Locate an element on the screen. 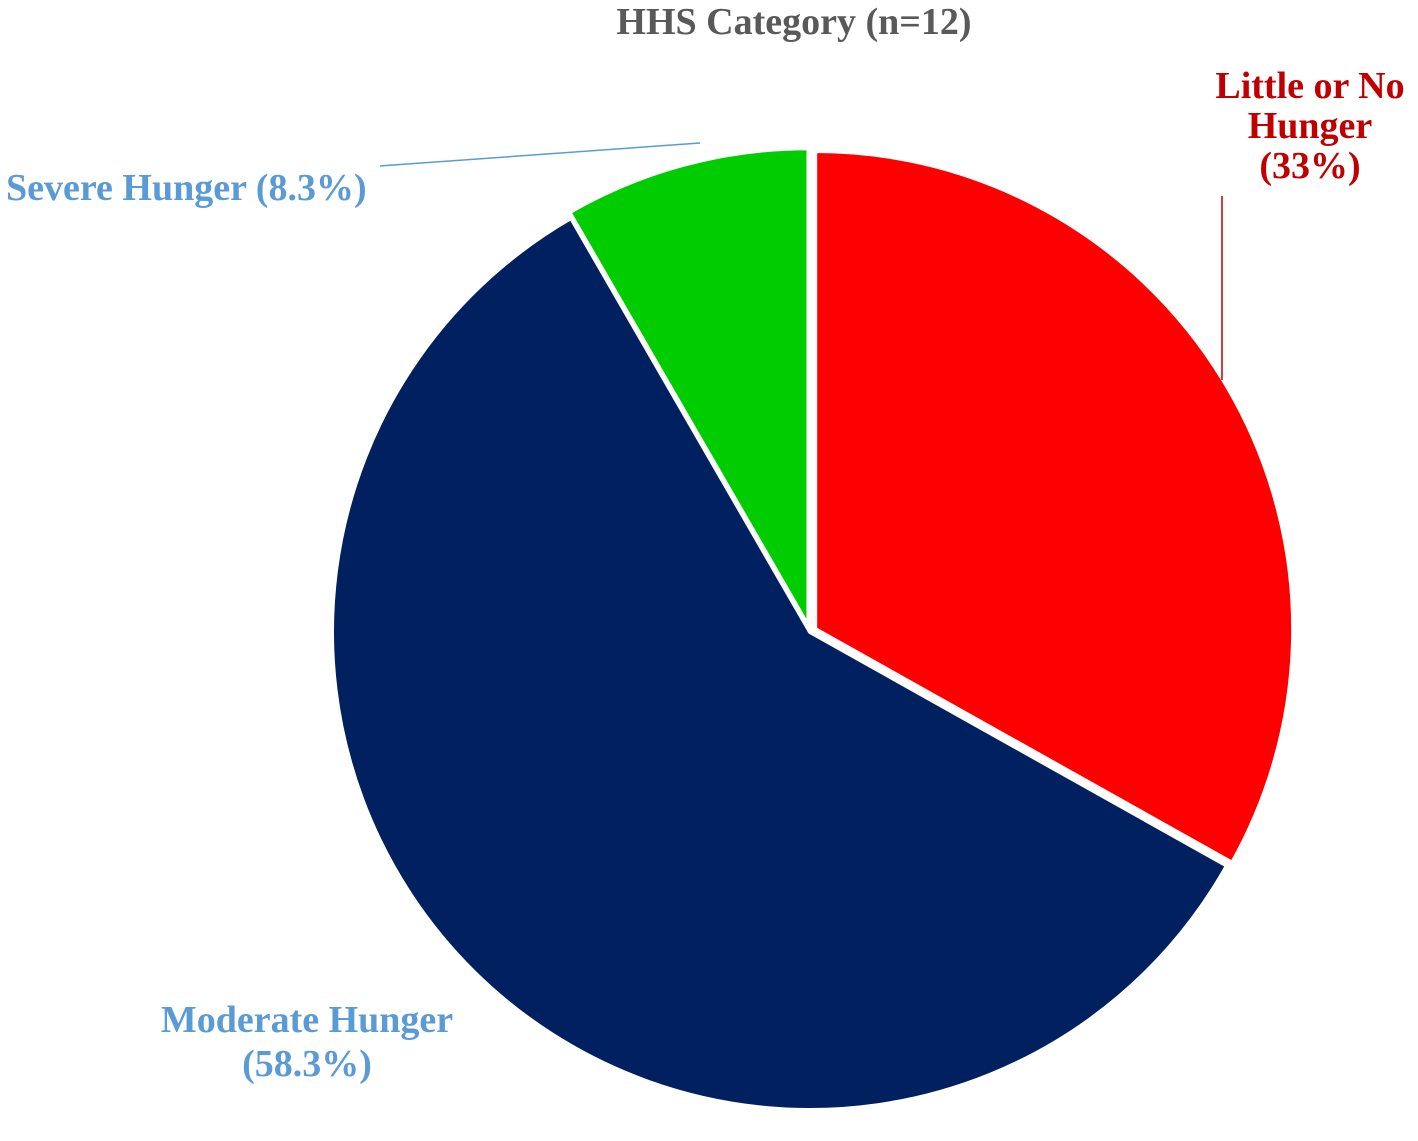  slice-label-2: Severe Hunger (8.3%) is located at coordinates (186, 188).